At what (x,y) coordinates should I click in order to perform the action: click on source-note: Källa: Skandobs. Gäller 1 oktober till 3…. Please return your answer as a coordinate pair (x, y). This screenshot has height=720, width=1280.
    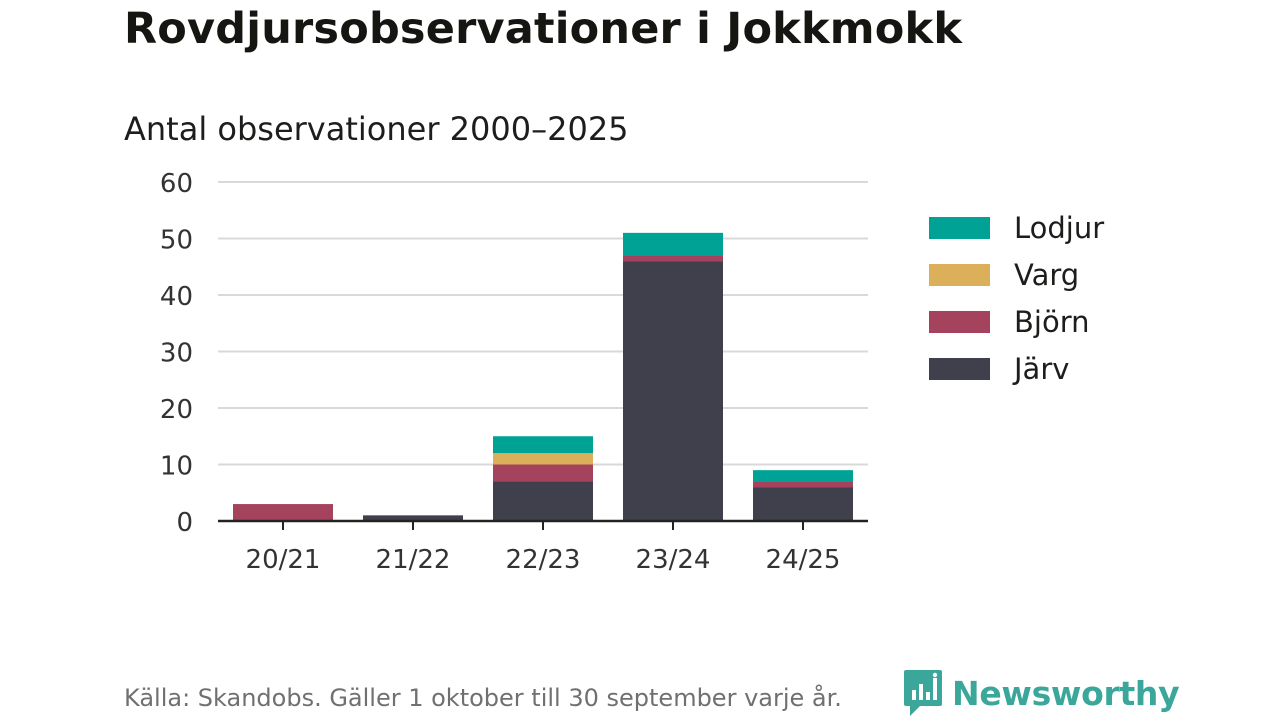
    Looking at the image, I should click on (483, 698).